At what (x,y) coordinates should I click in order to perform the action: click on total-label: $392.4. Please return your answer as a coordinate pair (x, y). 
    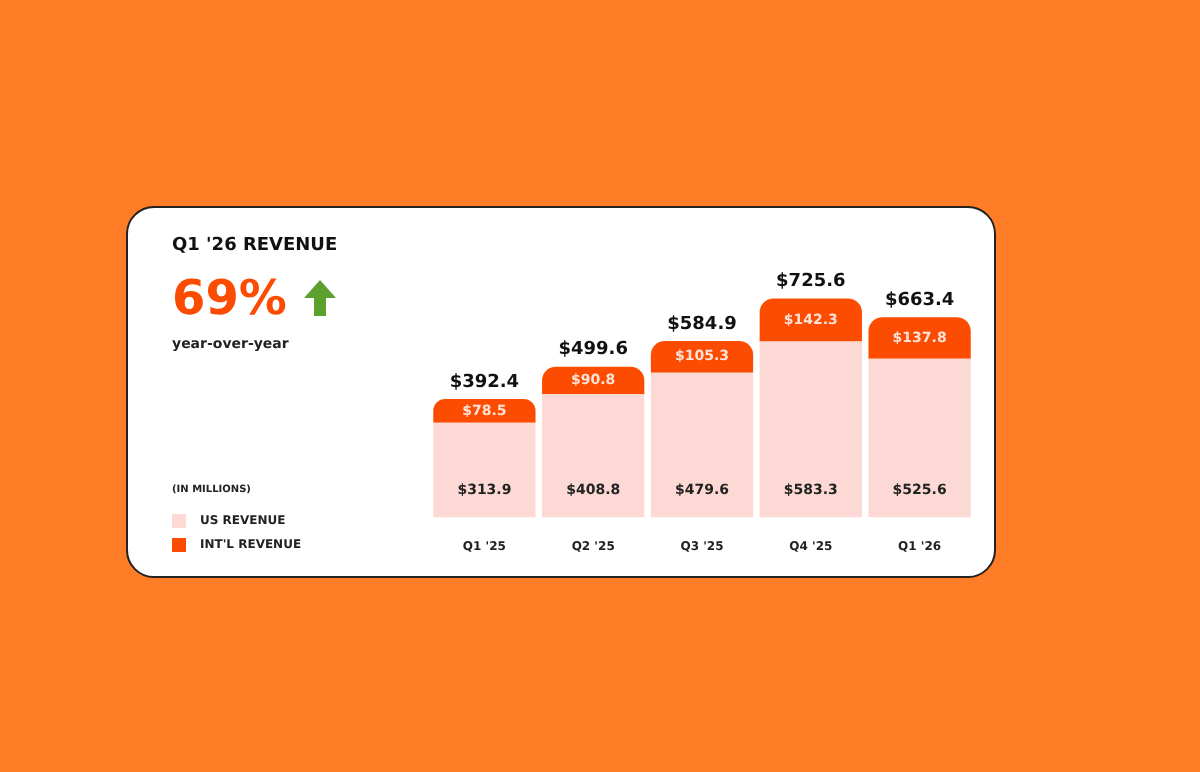
    Looking at the image, I should click on (484, 382).